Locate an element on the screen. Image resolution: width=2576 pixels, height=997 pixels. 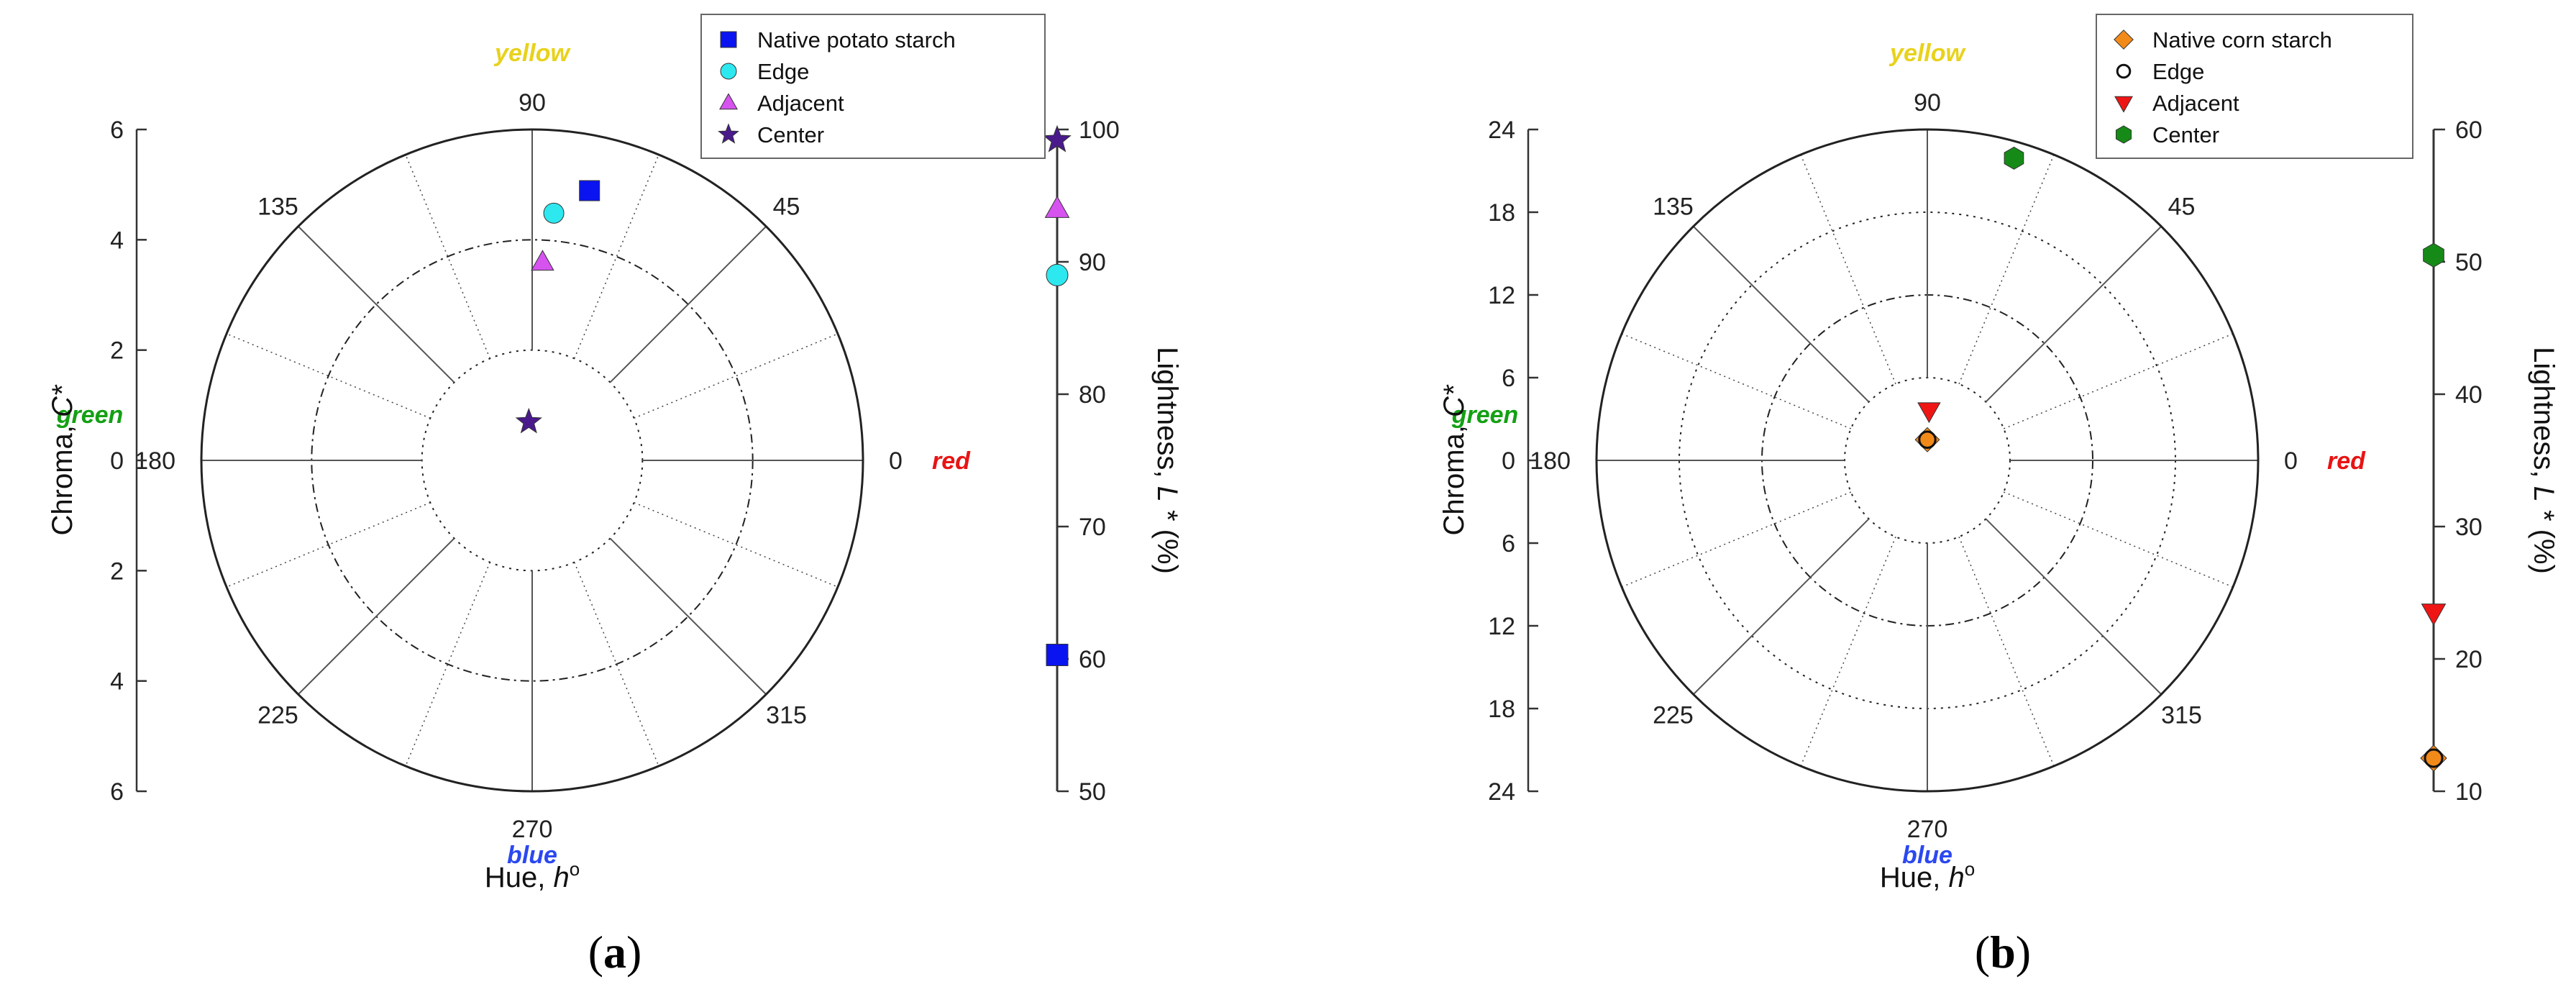
lightness-point-native-potato-starch is located at coordinates (1057, 655).